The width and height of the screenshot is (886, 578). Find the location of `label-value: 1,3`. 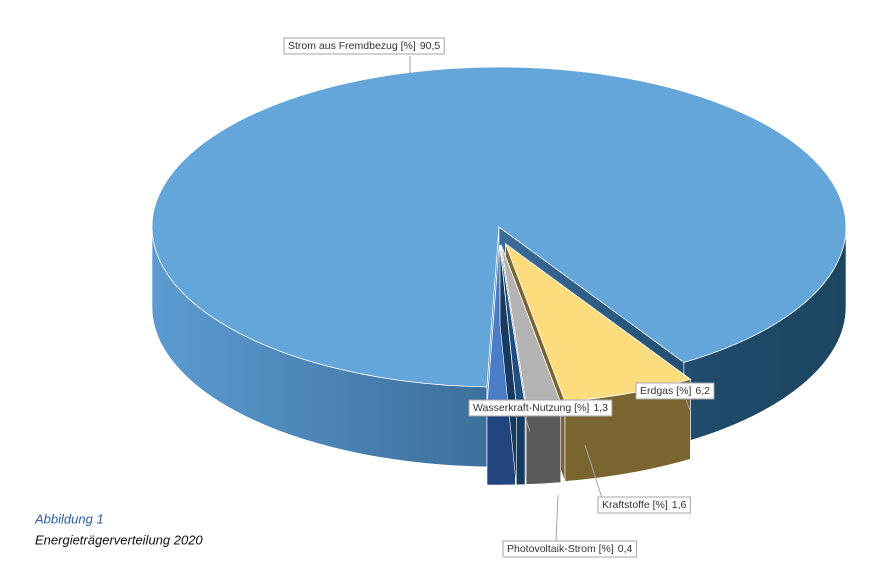

label-value: 1,3 is located at coordinates (600, 408).